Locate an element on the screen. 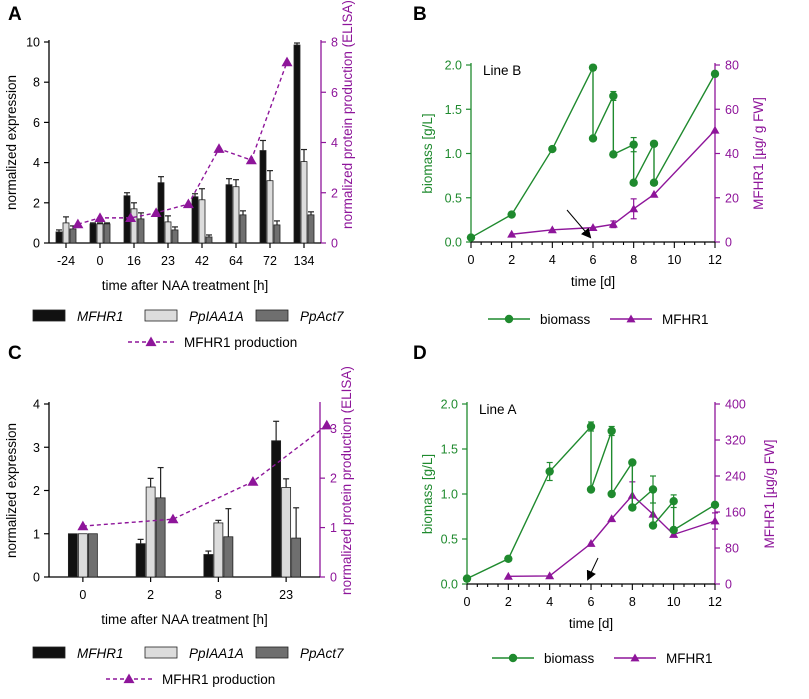 The image size is (809, 699). y2-tick-label: 60 is located at coordinates (732, 110).